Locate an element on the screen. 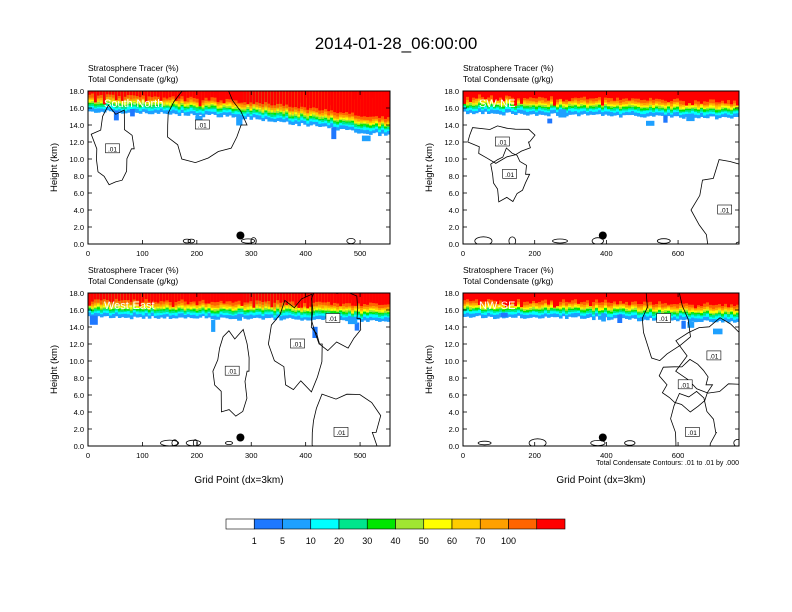  x-tick-label: 300 is located at coordinates (251, 253).